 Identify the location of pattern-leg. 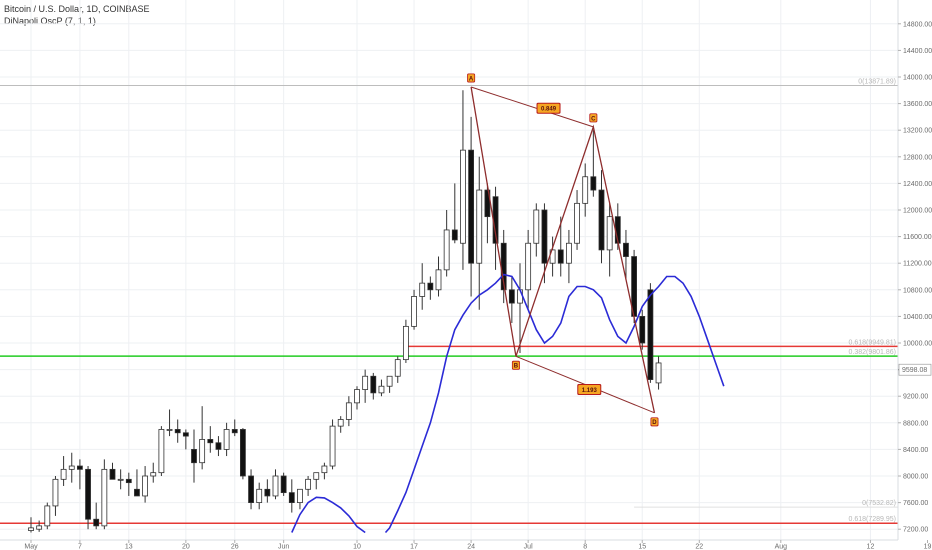
(563, 249).